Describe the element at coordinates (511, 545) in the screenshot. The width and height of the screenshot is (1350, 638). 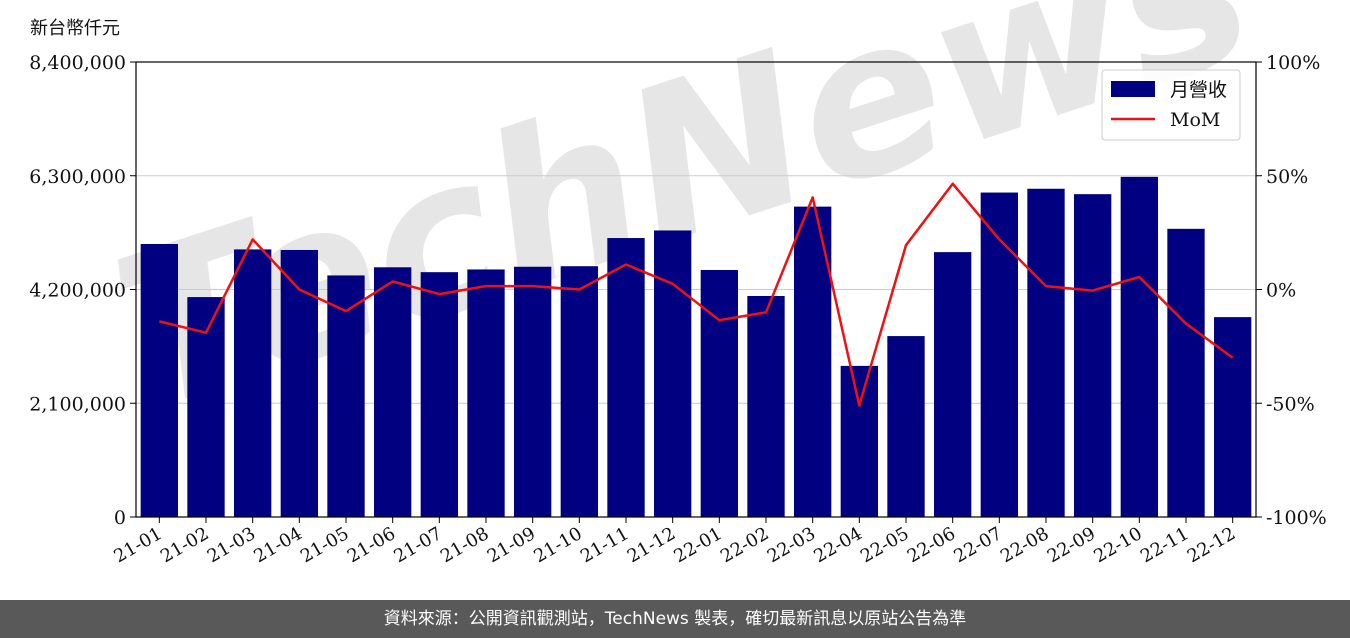
I see `x-tick-label: 21-09` at that location.